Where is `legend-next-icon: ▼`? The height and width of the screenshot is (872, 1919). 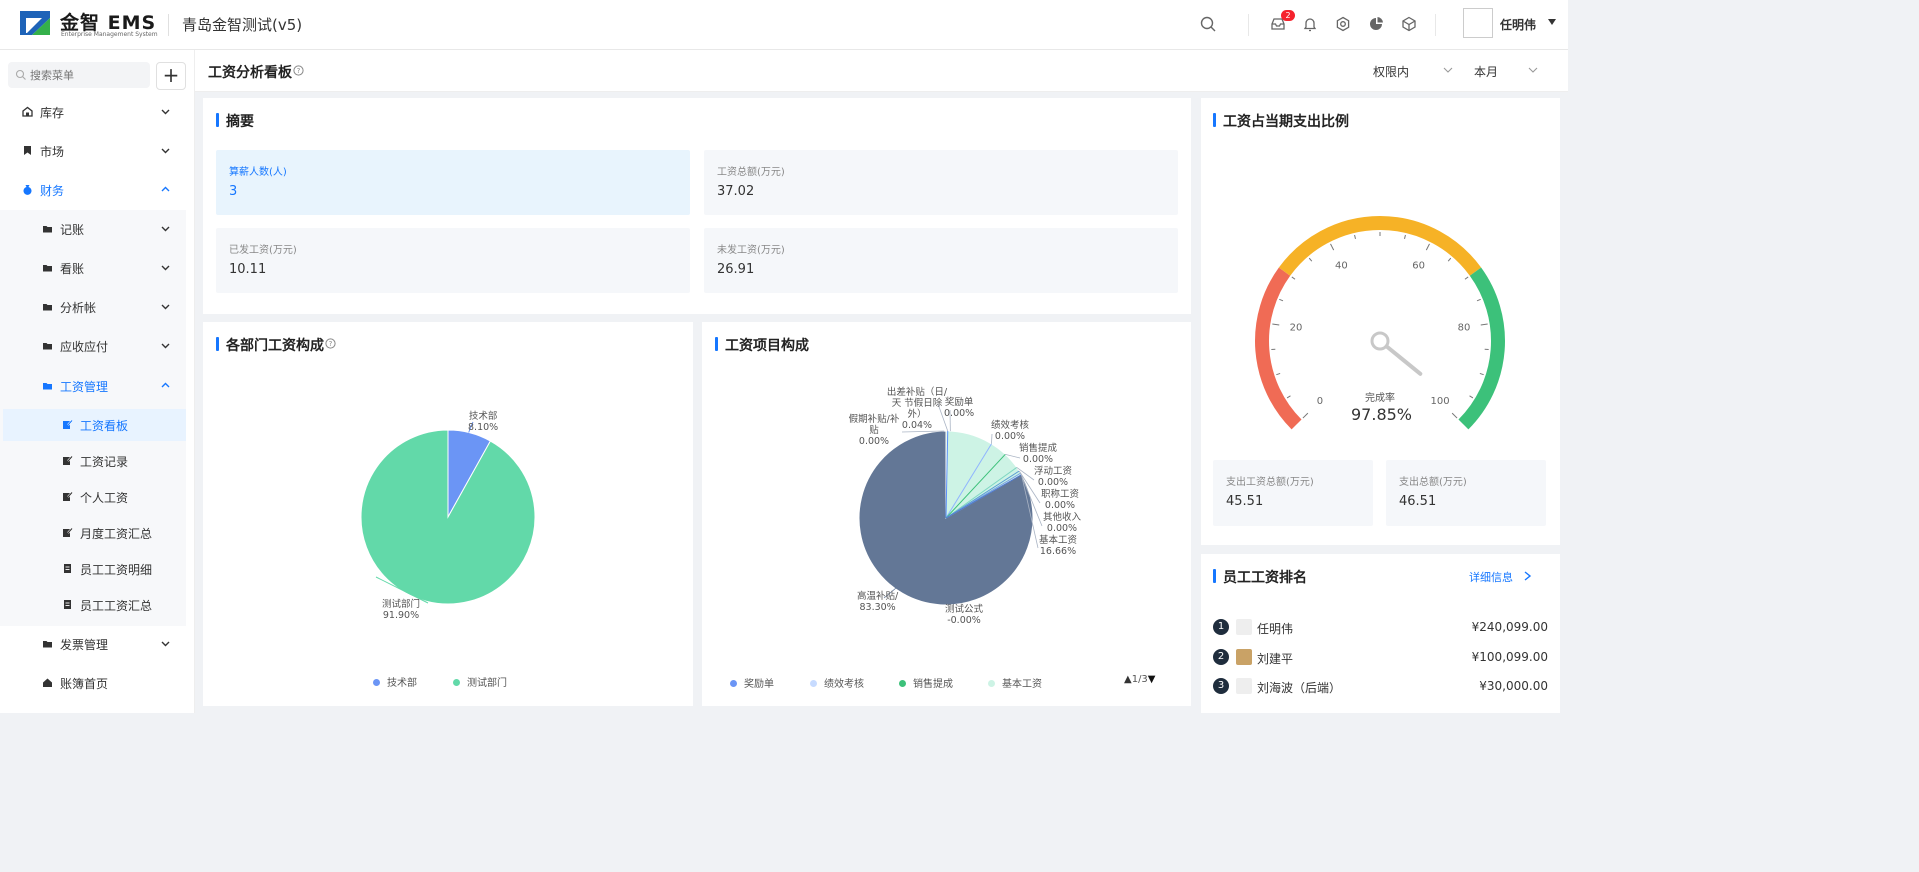 legend-next-icon: ▼ is located at coordinates (1151, 679).